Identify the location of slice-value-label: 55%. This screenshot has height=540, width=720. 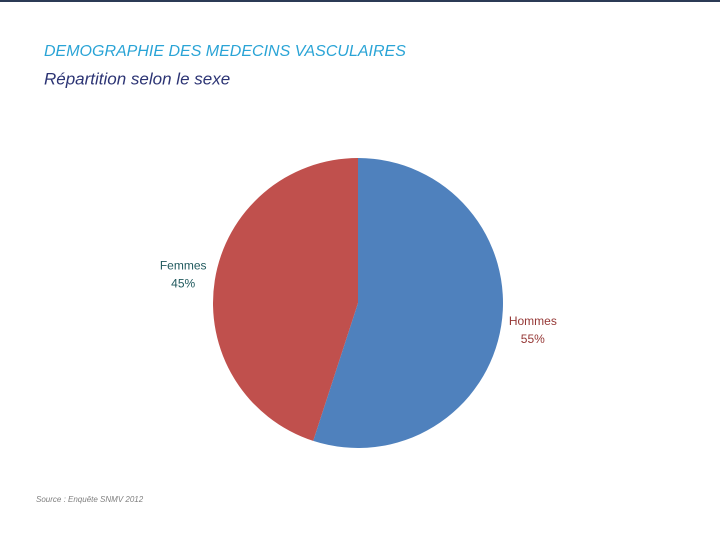
(533, 339).